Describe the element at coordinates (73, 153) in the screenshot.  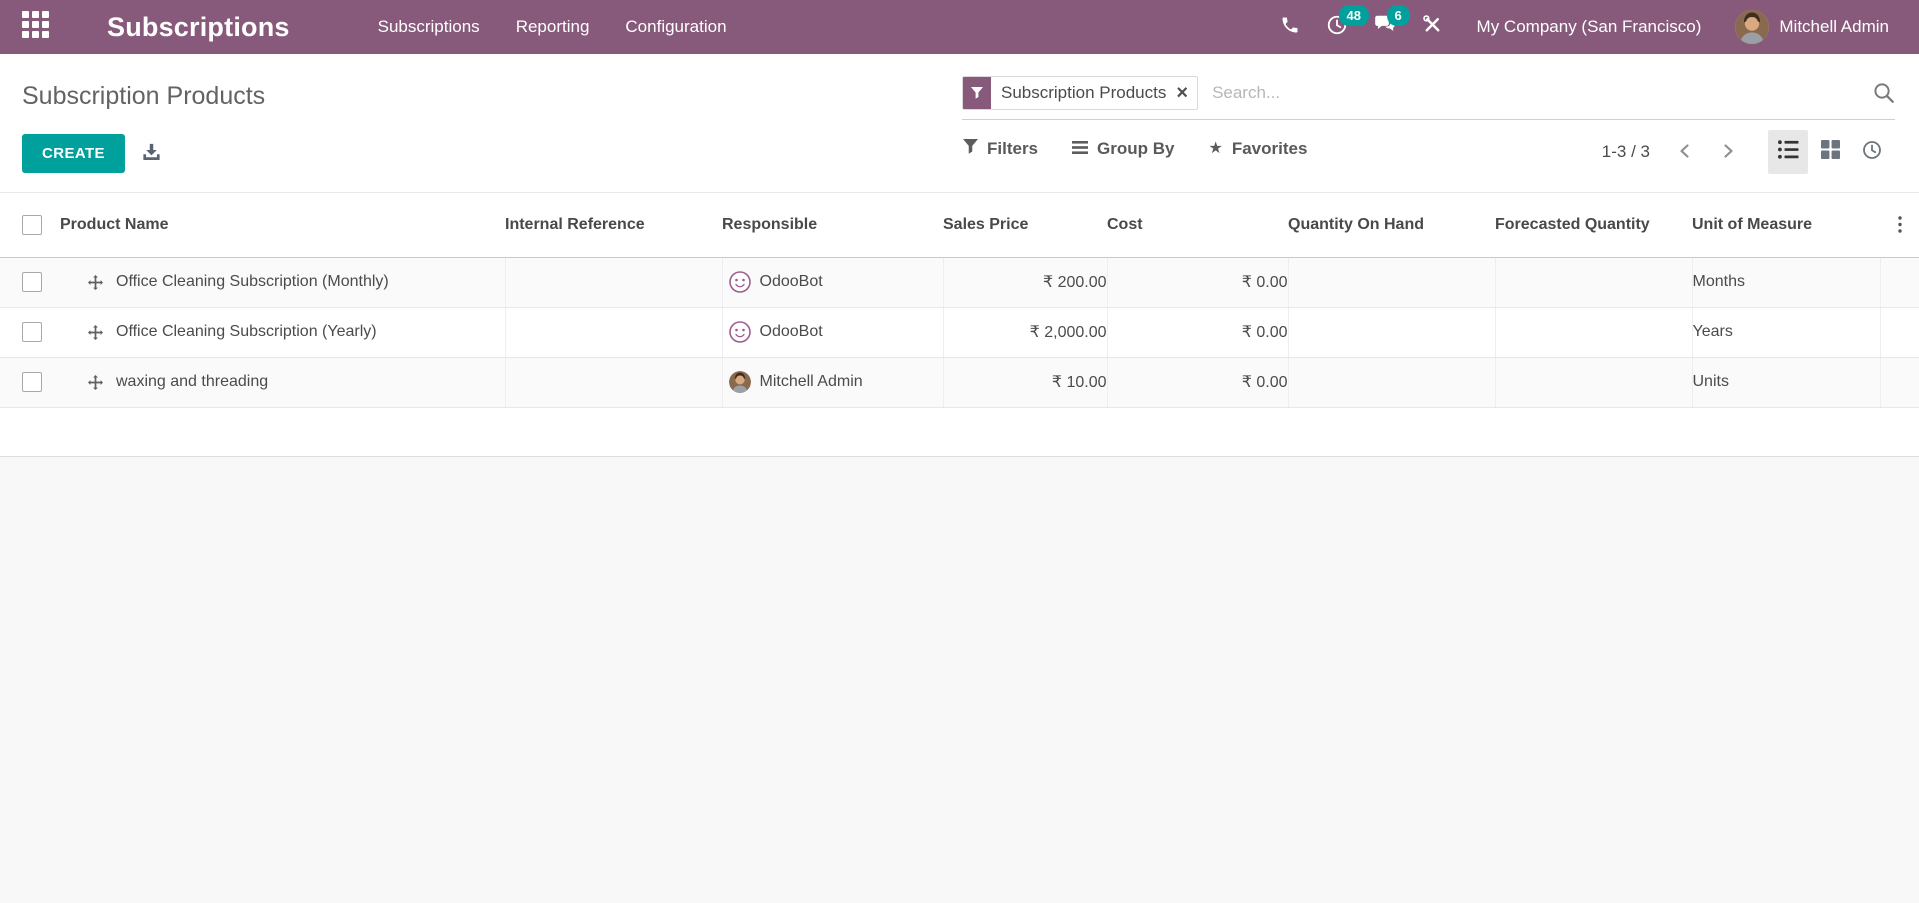
I see `create-button: CREATE` at that location.